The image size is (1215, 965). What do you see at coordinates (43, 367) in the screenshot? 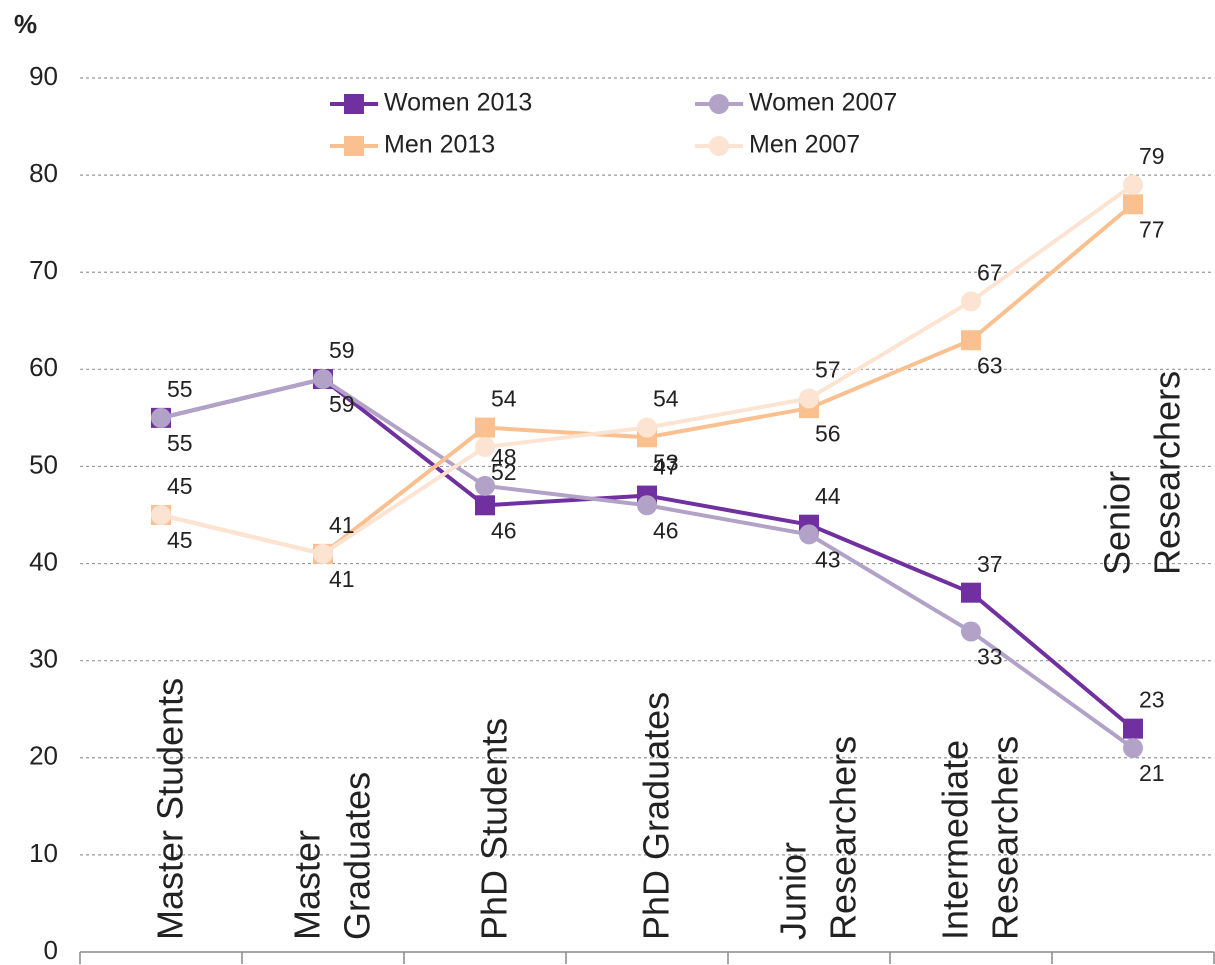
I see `y-tick-label: 60` at bounding box center [43, 367].